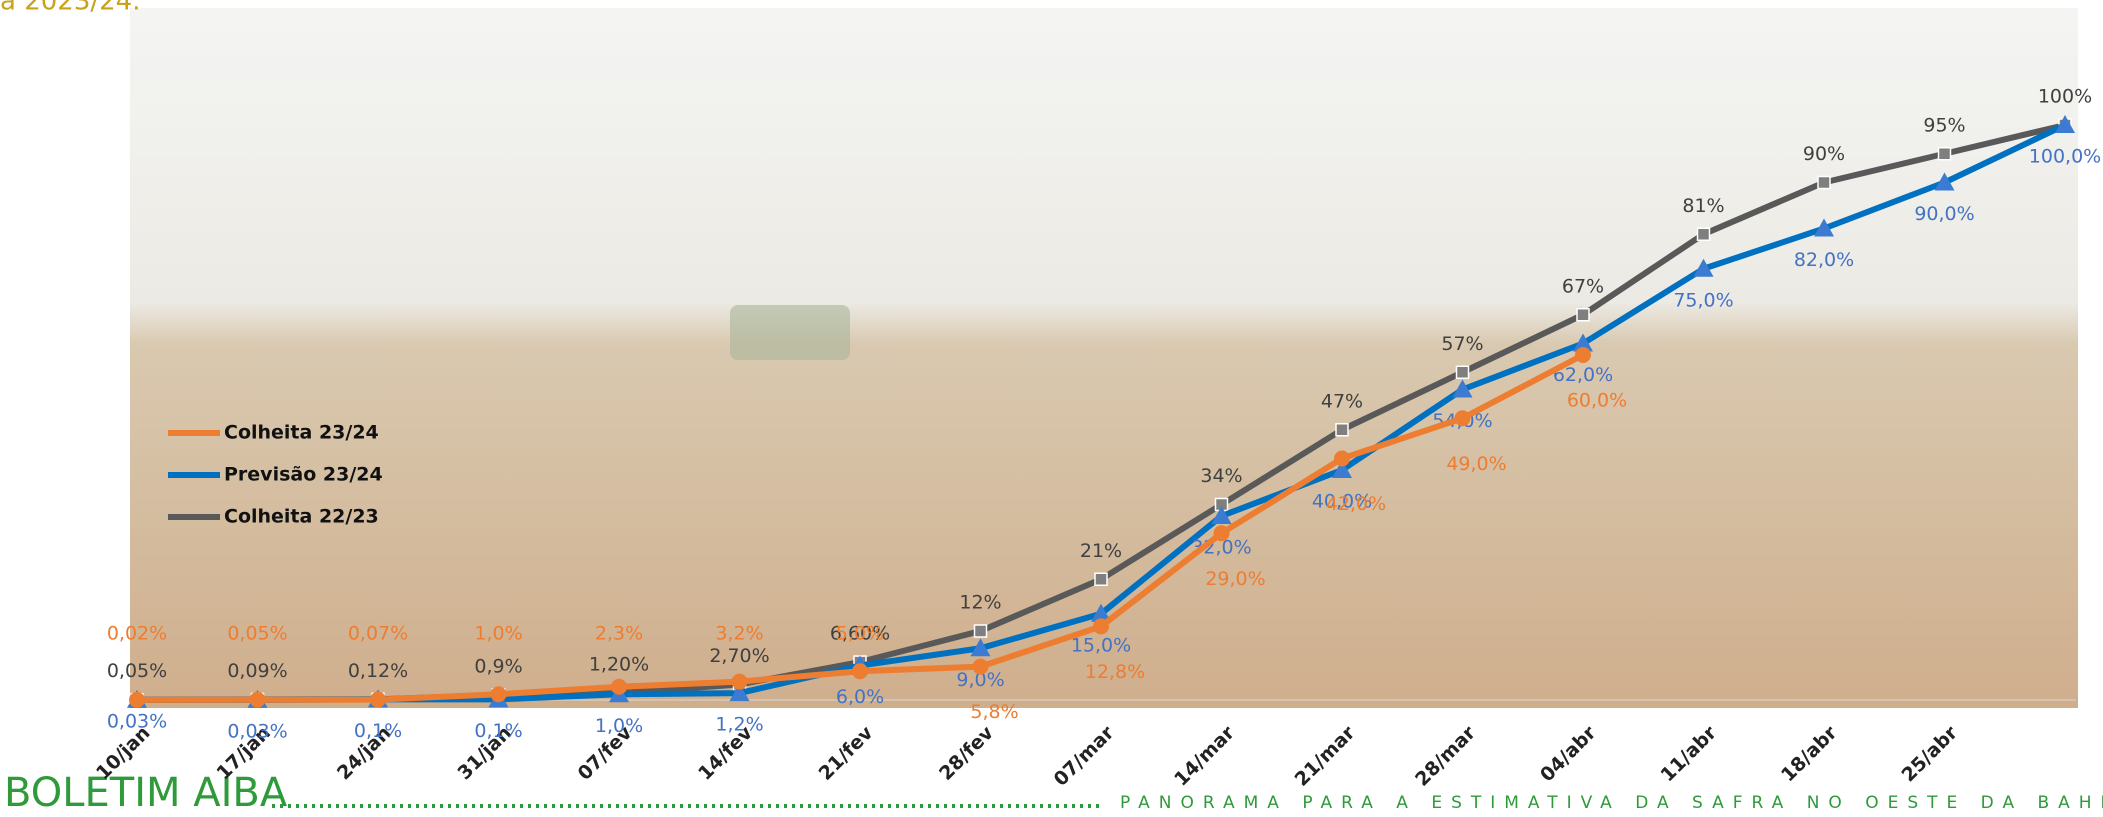  I want to click on legend-label: Colheita 22/23, so click(301, 517).